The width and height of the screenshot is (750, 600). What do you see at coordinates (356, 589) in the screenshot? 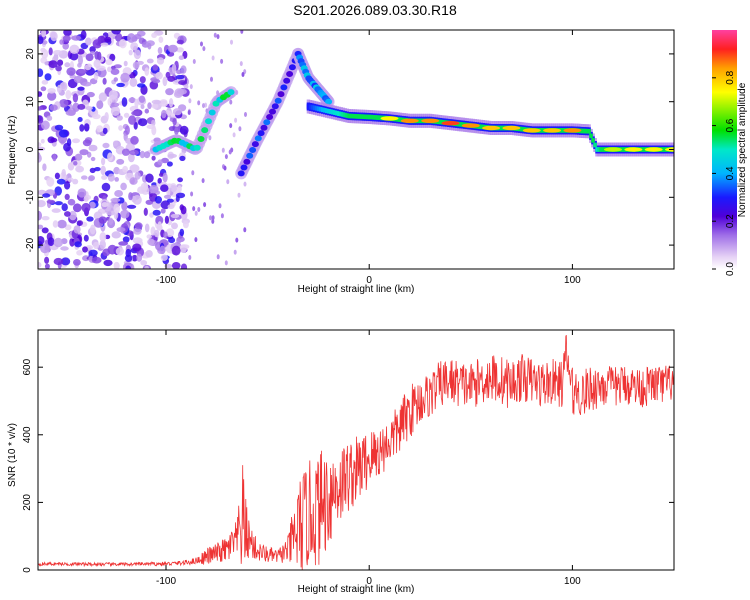
I see `snr-x-label: Height of straight line (km)` at bounding box center [356, 589].